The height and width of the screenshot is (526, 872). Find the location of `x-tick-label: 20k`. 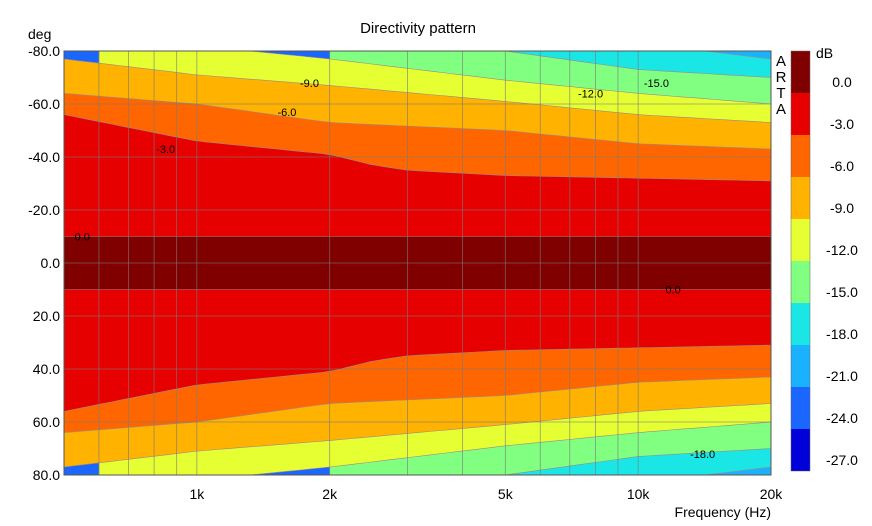

x-tick-label: 20k is located at coordinates (772, 494).